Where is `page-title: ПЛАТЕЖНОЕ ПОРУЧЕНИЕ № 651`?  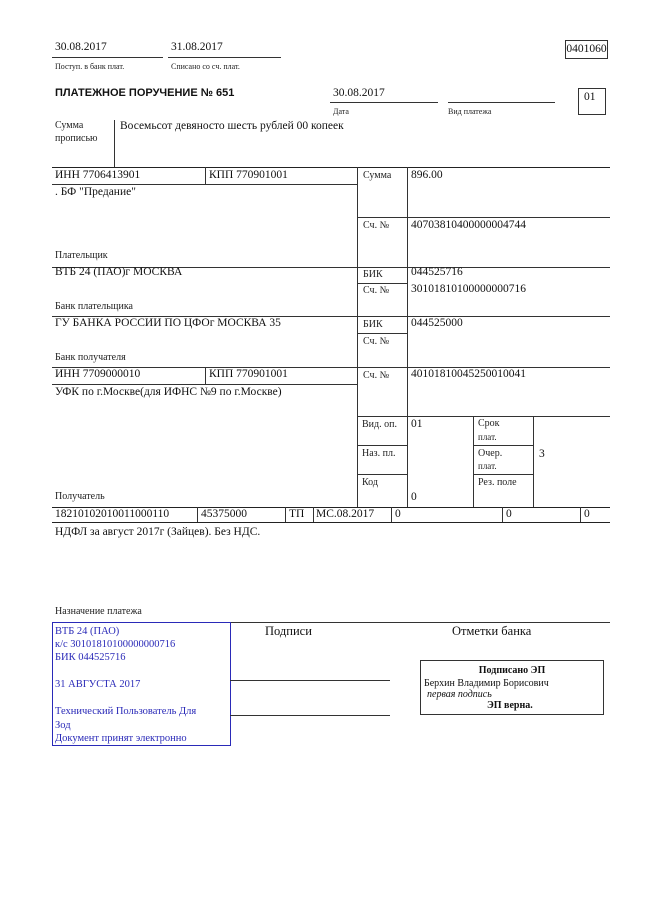 page-title: ПЛАТЕЖНОЕ ПОРУЧЕНИЕ № 651 is located at coordinates (145, 93).